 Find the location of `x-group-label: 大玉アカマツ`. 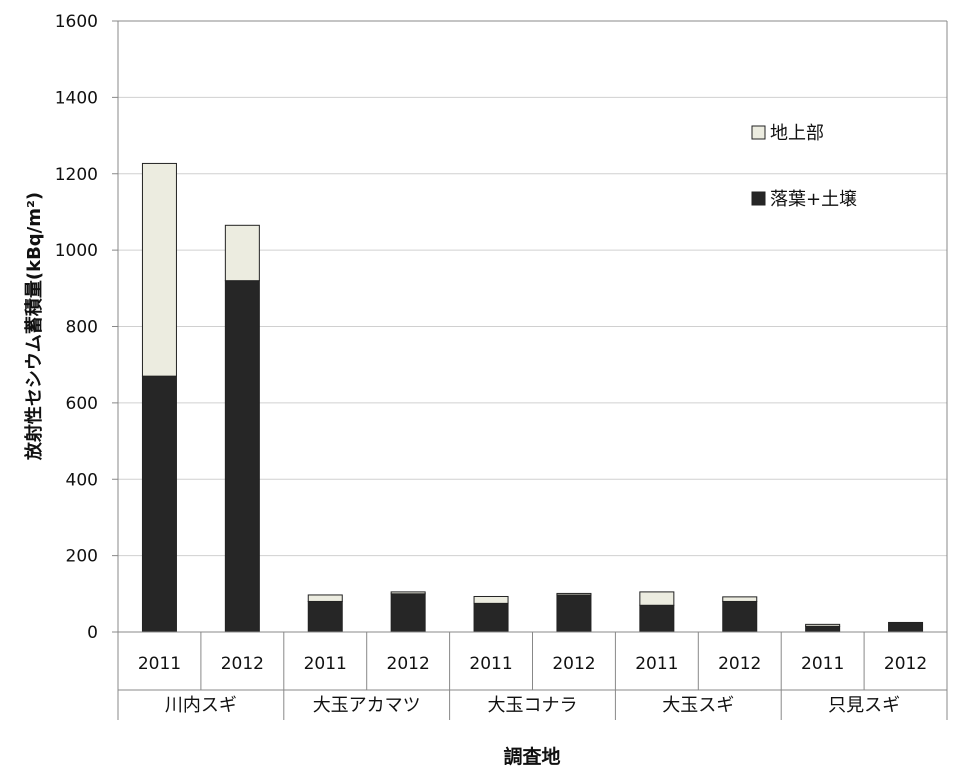

x-group-label: 大玉アカマツ is located at coordinates (367, 705).